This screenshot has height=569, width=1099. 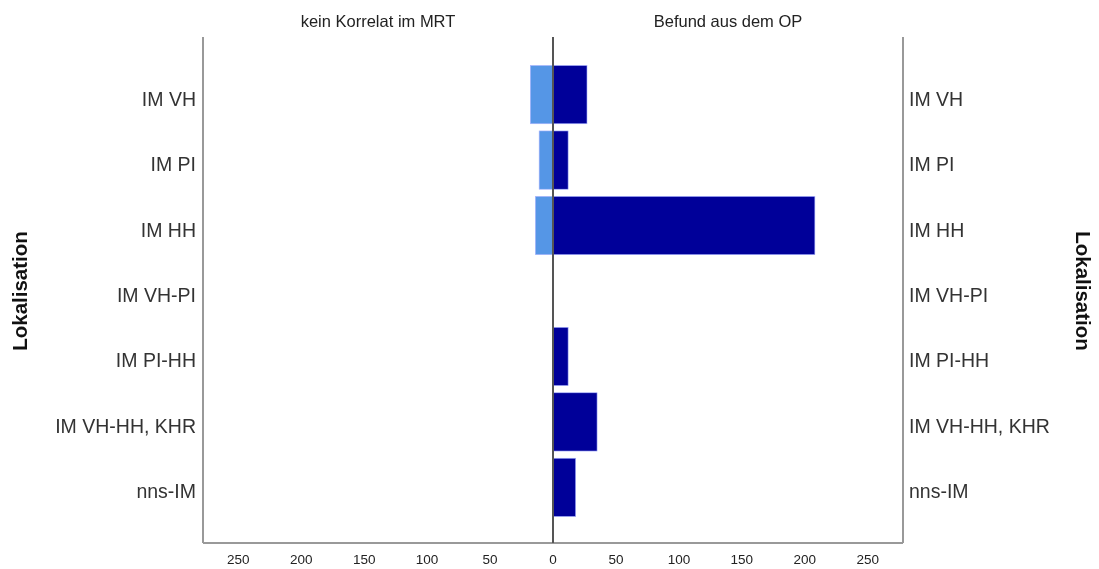 I want to click on chart-title: Befund aus dem OP, so click(x=728, y=21).